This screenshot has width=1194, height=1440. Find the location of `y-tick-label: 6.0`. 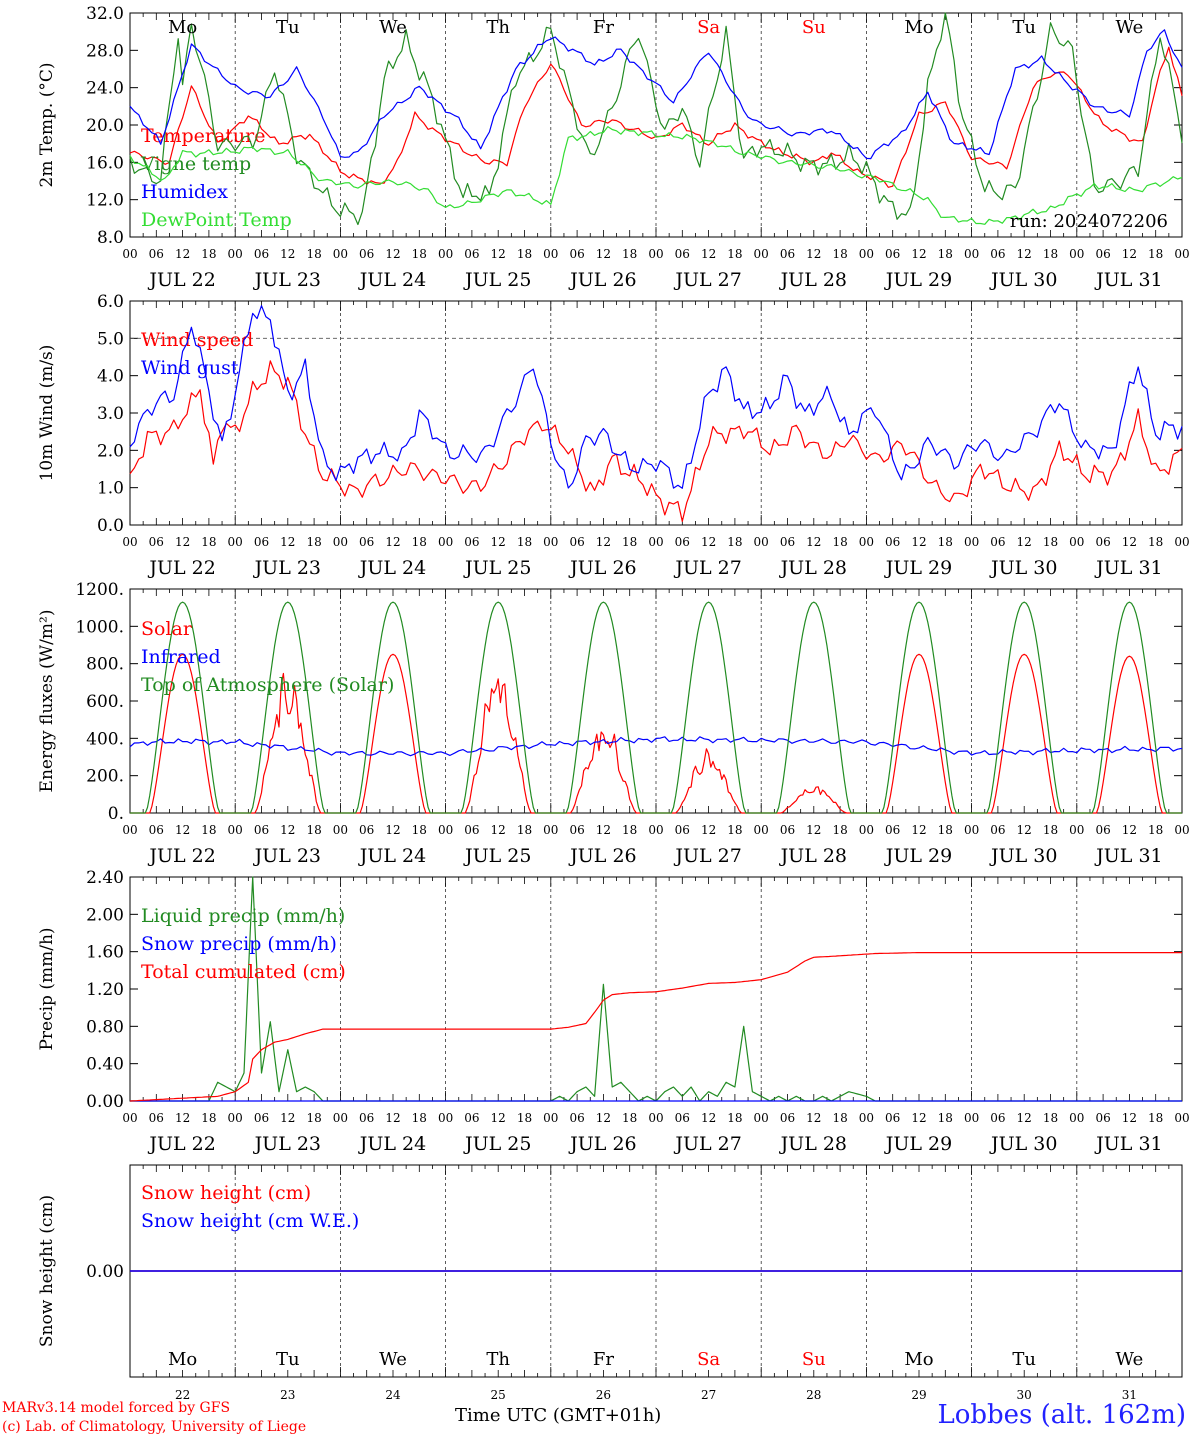

y-tick-label: 6.0 is located at coordinates (110, 302).